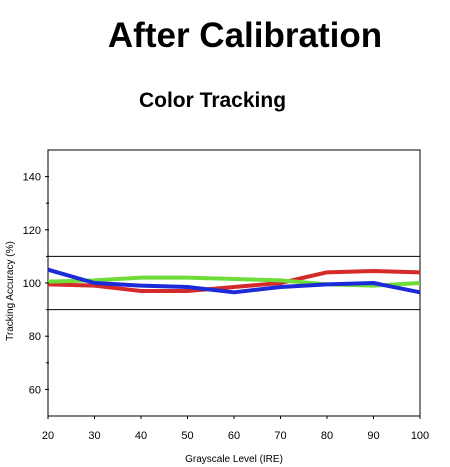 Image resolution: width=450 pixels, height=467 pixels. I want to click on y-axis-ticks: 60 80 100 120 140, so click(36, 284).